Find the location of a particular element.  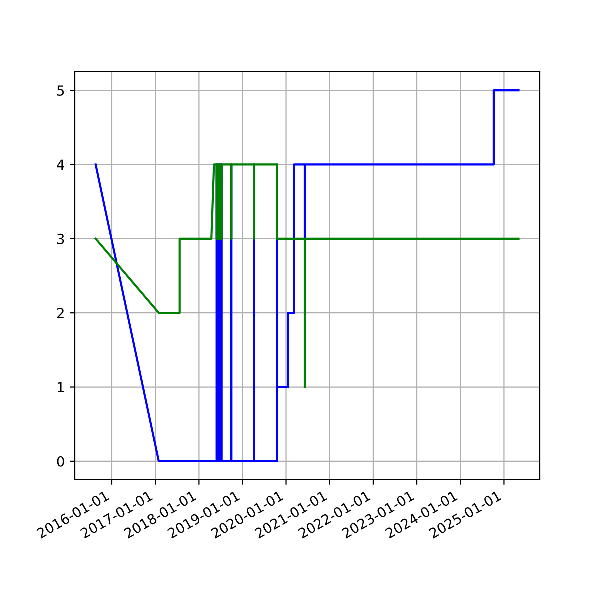

y-tick-label: 1 is located at coordinates (61, 387).